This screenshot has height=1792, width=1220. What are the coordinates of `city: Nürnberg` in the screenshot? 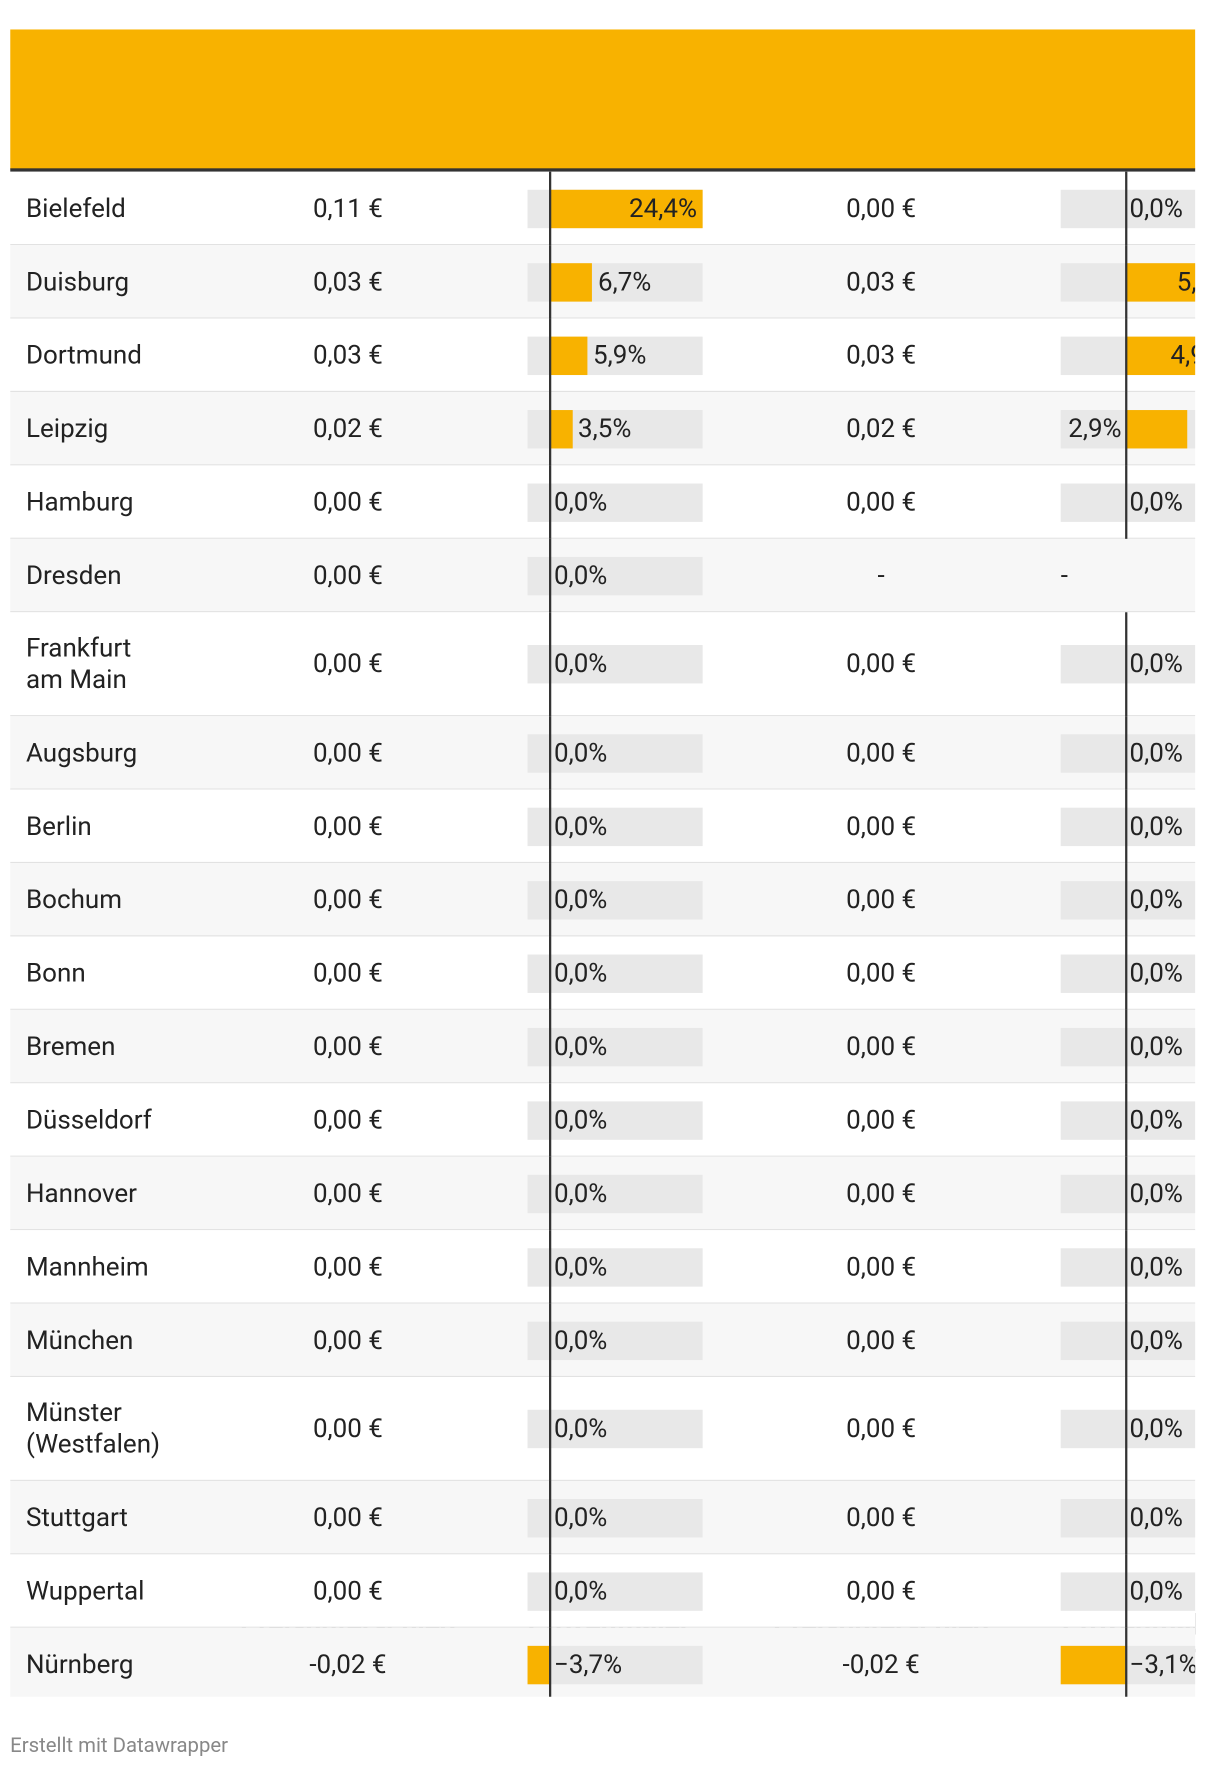 It's located at (79, 1664).